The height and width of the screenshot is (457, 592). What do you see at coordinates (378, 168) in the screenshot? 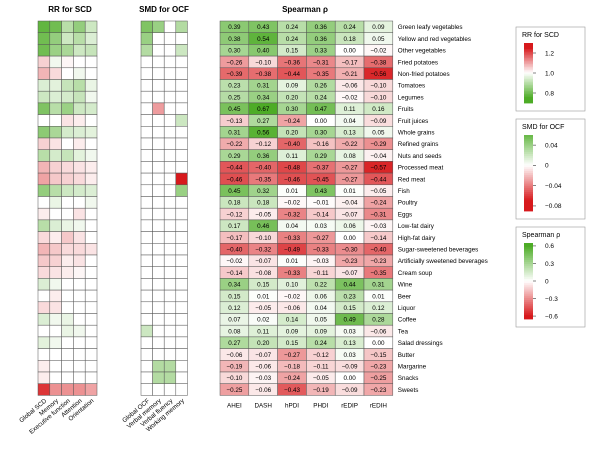
I see `cell-value-label: −0.57` at bounding box center [378, 168].